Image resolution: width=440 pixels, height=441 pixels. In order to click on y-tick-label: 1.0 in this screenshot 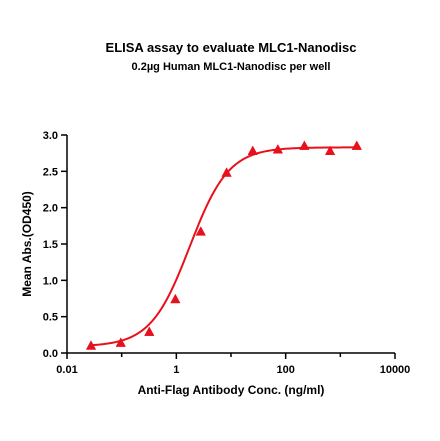, I will do `click(50, 281)`.